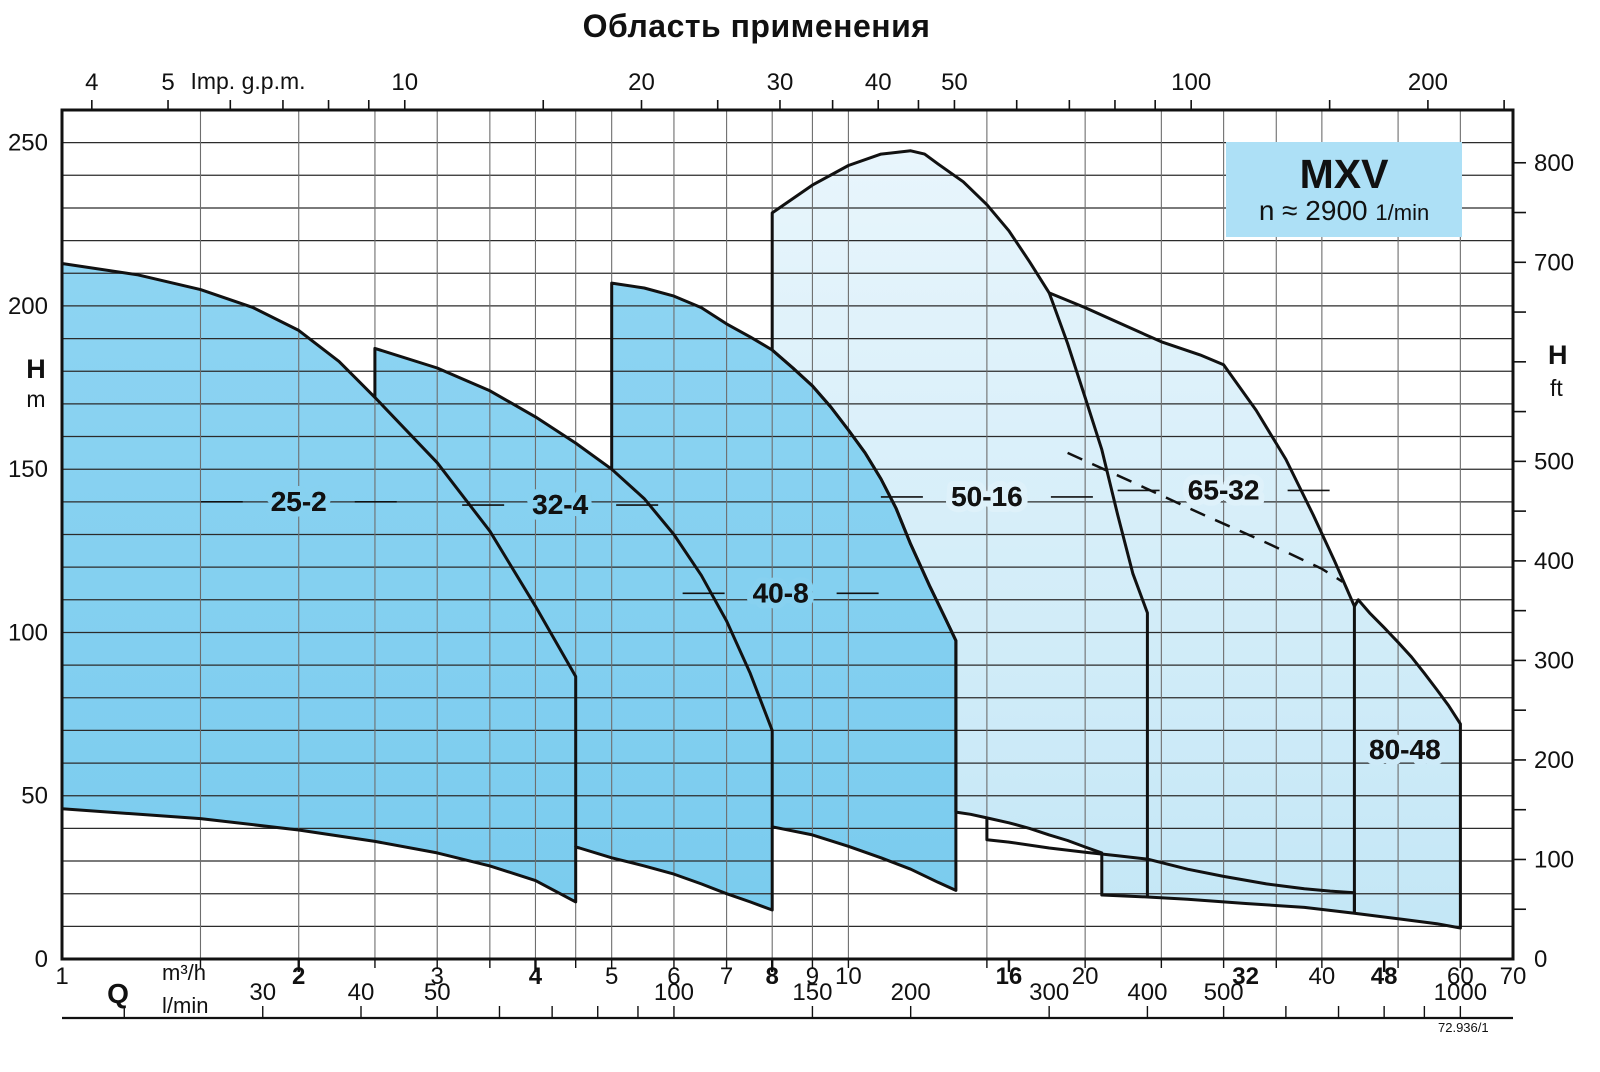  What do you see at coordinates (1085, 976) in the screenshot?
I see `bottom-m3h-label-20: 20` at bounding box center [1085, 976].